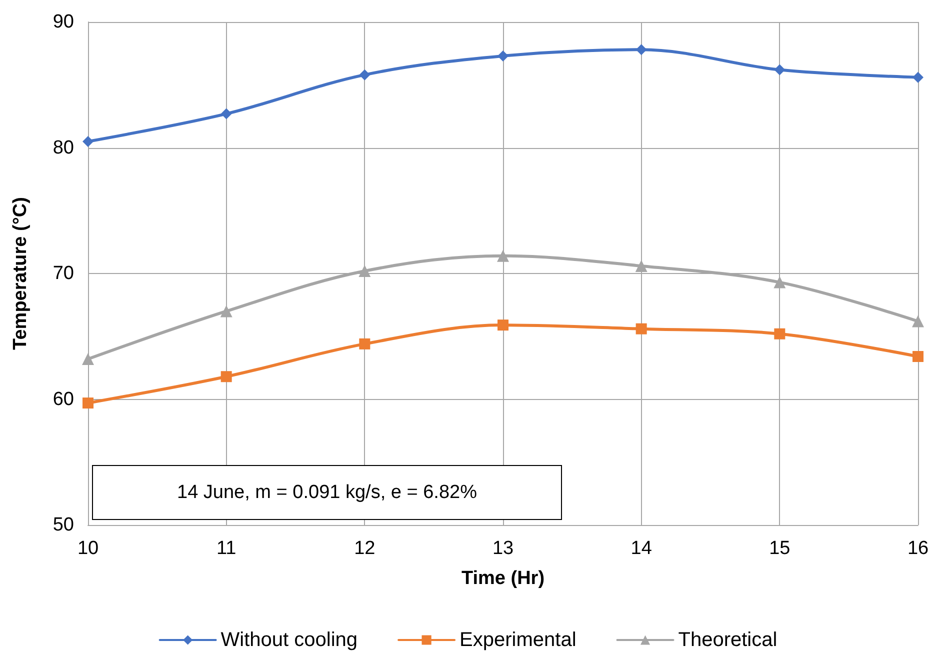  I want to click on x-tick-label: 11, so click(226, 548).